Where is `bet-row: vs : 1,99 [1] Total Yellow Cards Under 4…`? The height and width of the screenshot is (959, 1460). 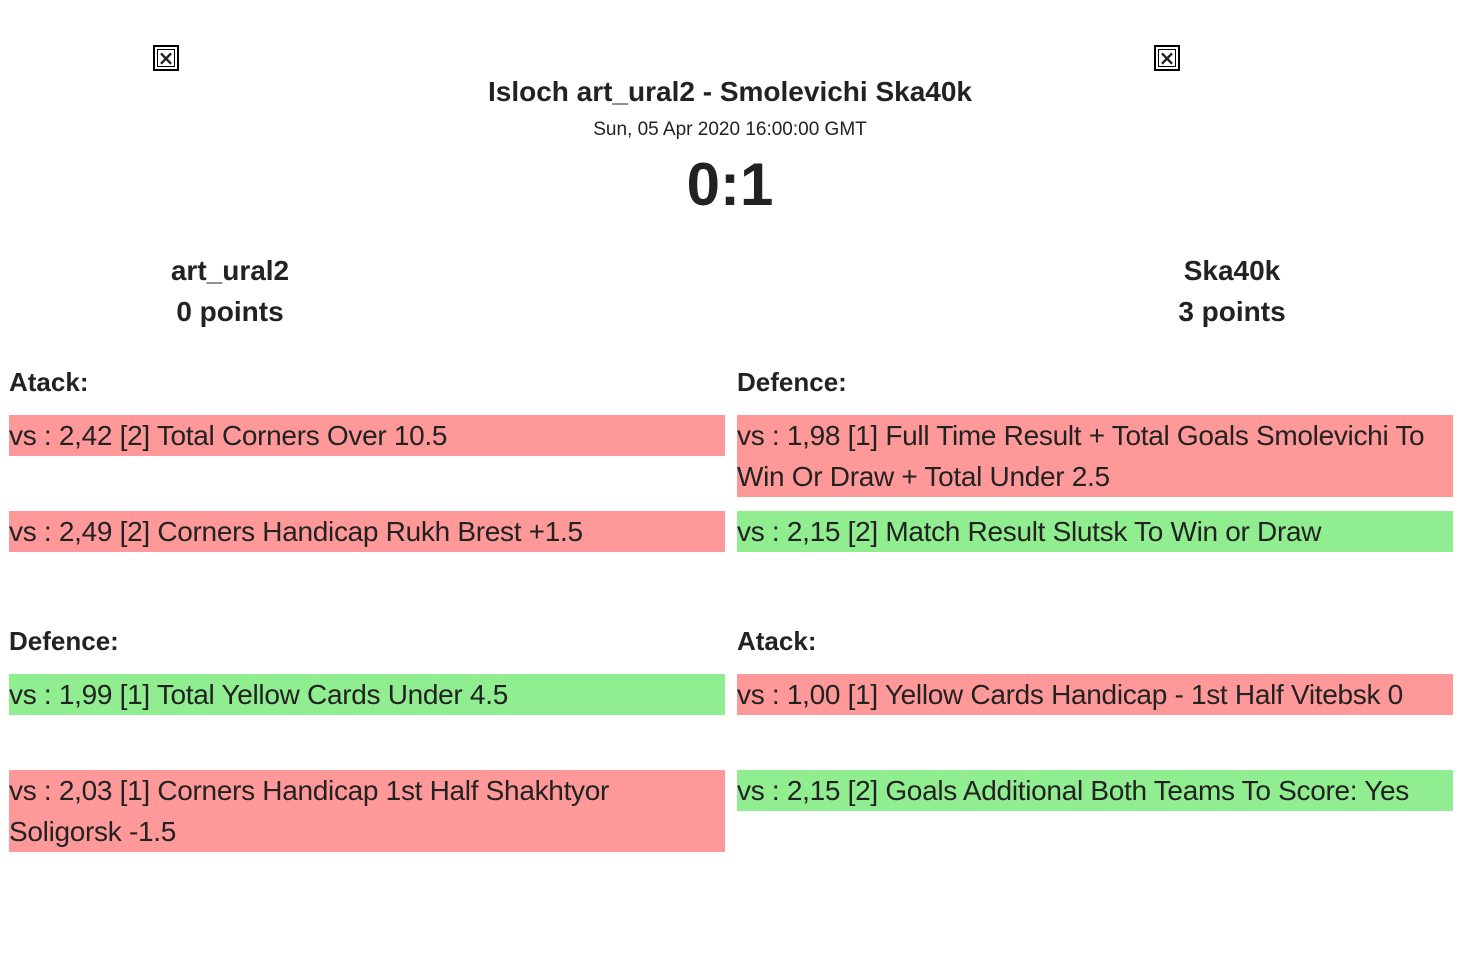
bet-row: vs : 1,99 [1] Total Yellow Cards Under 4… is located at coordinates (367, 694).